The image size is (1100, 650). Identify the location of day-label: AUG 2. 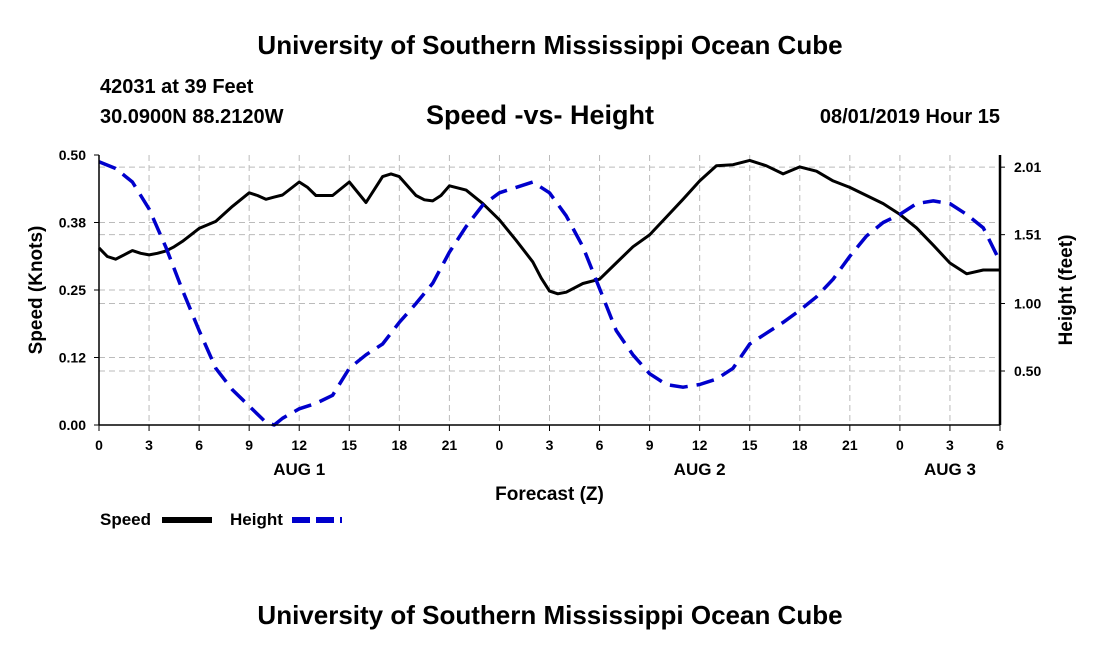
(700, 469).